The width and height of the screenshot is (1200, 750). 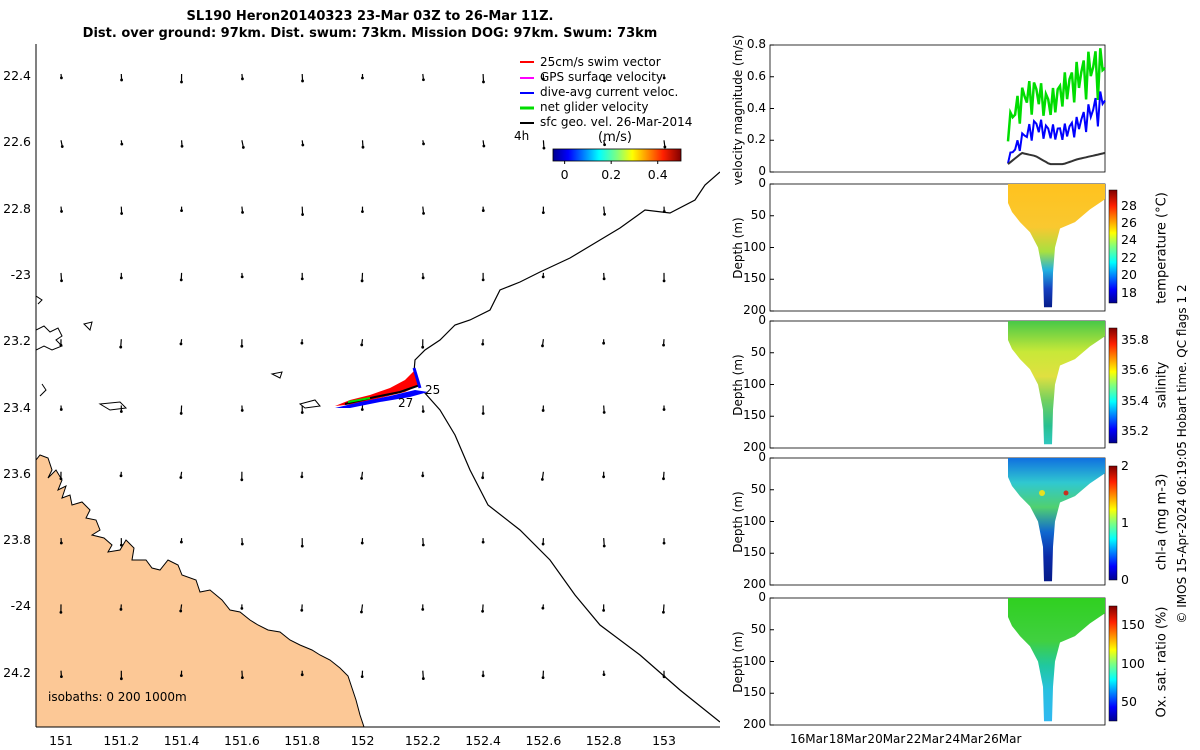 I want to click on lon-tick-152.2: 152.2, so click(x=422, y=740).